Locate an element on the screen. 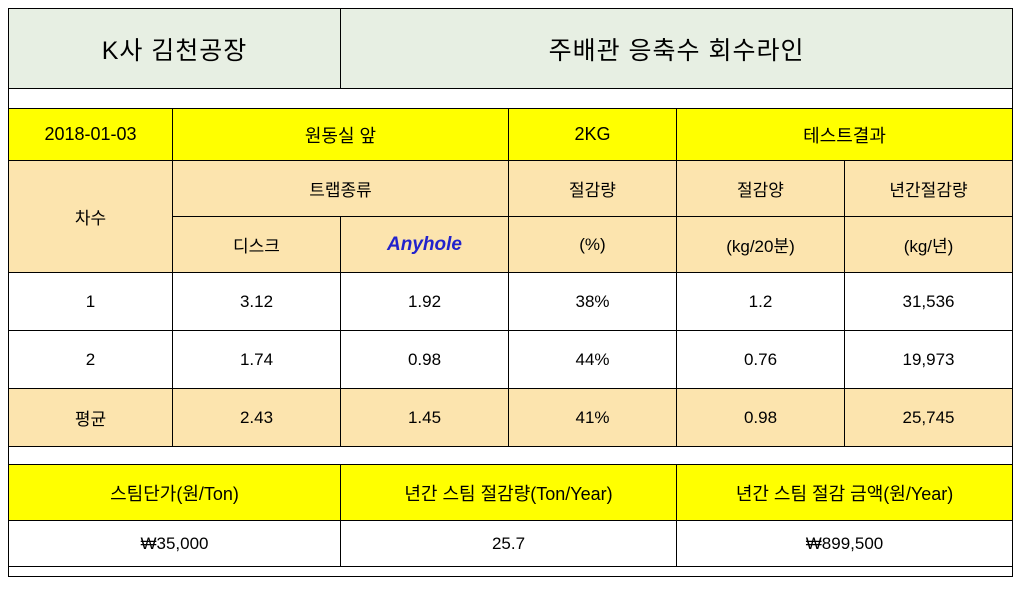 This screenshot has width=1020, height=599. unit-percent-header: (%) is located at coordinates (592, 244).